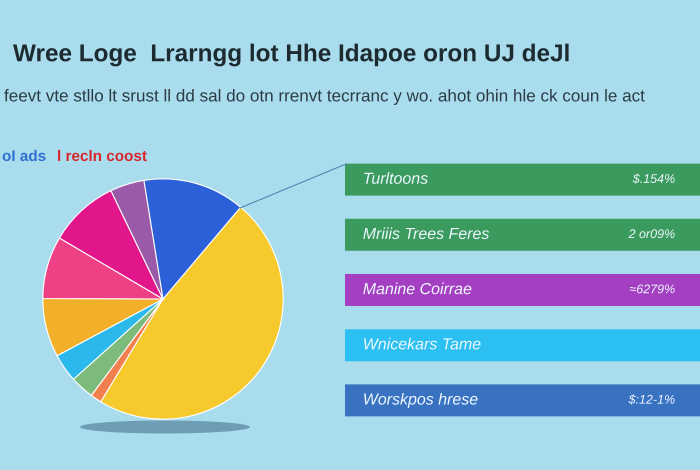 The height and width of the screenshot is (470, 700). I want to click on annotation: ≈6279%, so click(652, 289).